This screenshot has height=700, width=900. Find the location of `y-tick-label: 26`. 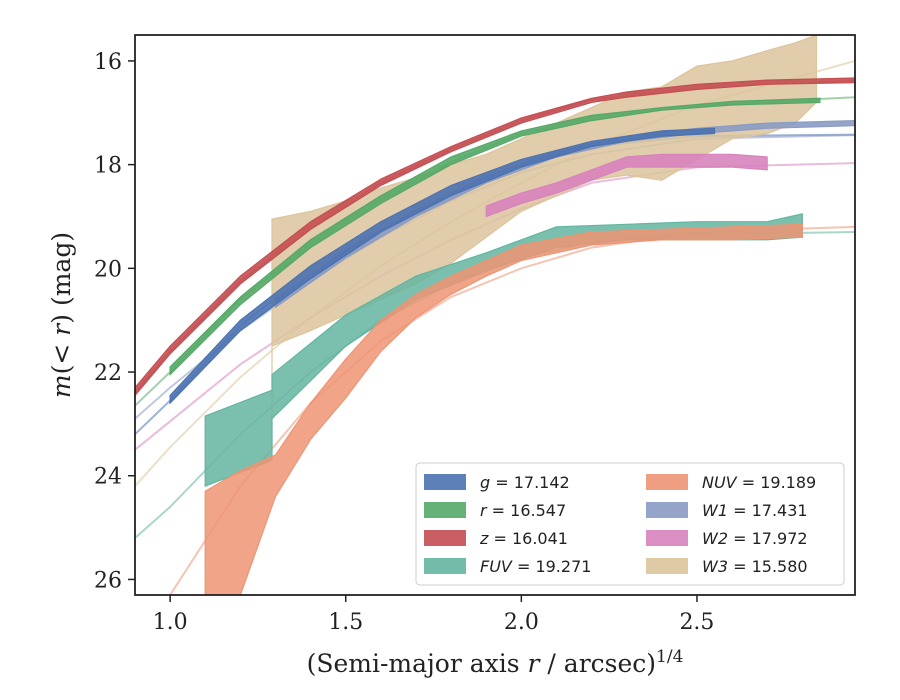

y-tick-label: 26 is located at coordinates (108, 580).